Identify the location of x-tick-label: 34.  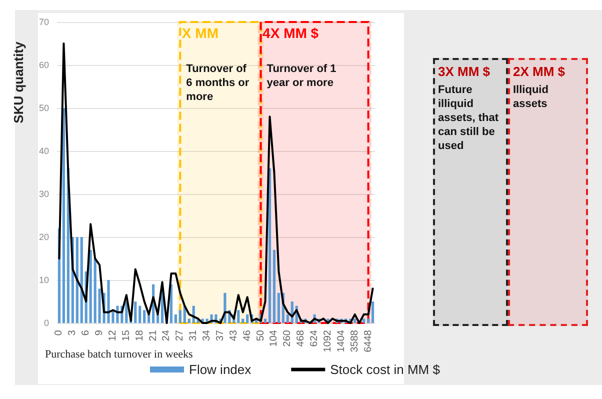
(207, 336).